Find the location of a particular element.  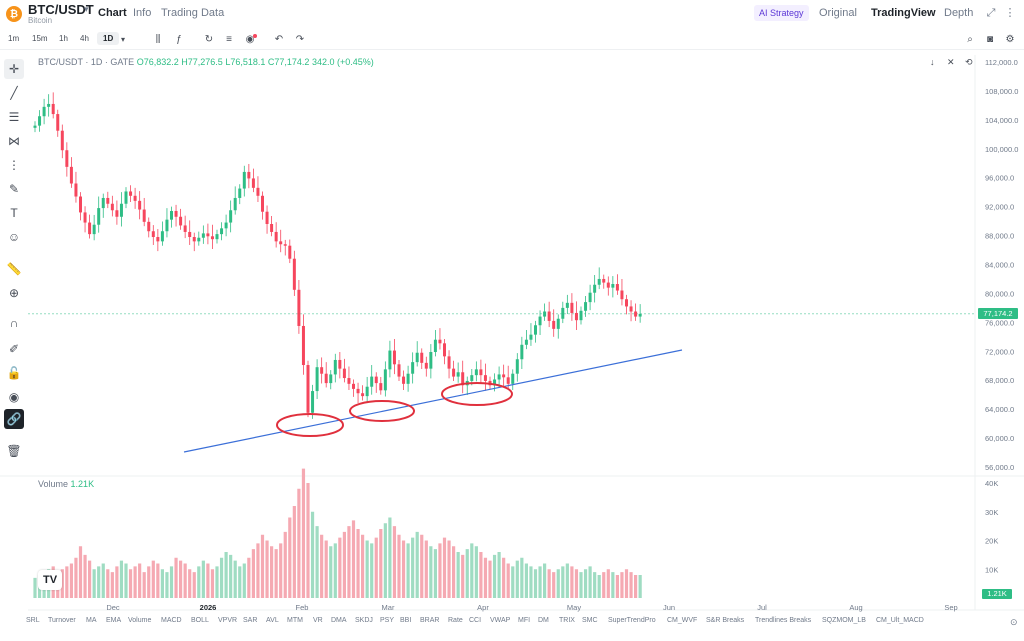

indicator-ema: EMA is located at coordinates (114, 620).